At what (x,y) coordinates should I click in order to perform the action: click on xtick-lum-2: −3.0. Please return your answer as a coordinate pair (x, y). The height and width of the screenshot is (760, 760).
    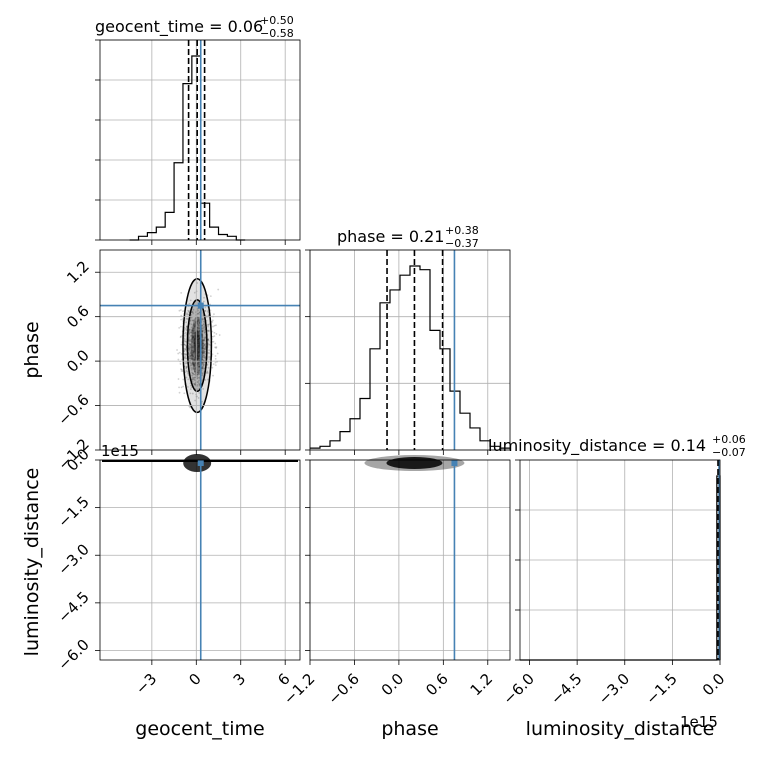
    Looking at the image, I should click on (614, 689).